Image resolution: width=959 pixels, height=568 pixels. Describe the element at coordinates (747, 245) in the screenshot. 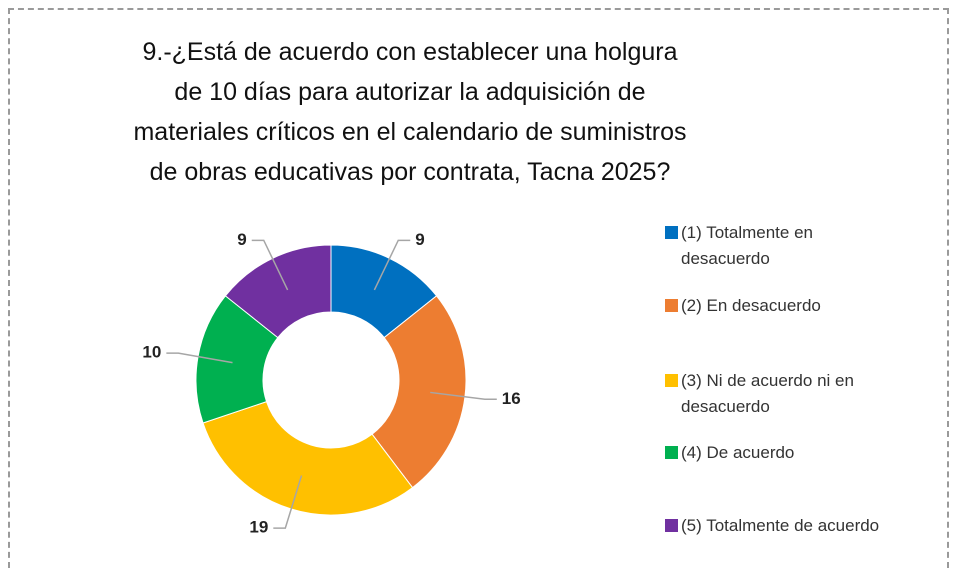

I see `legend-label: (1) Totalmente en desacuerdo` at that location.